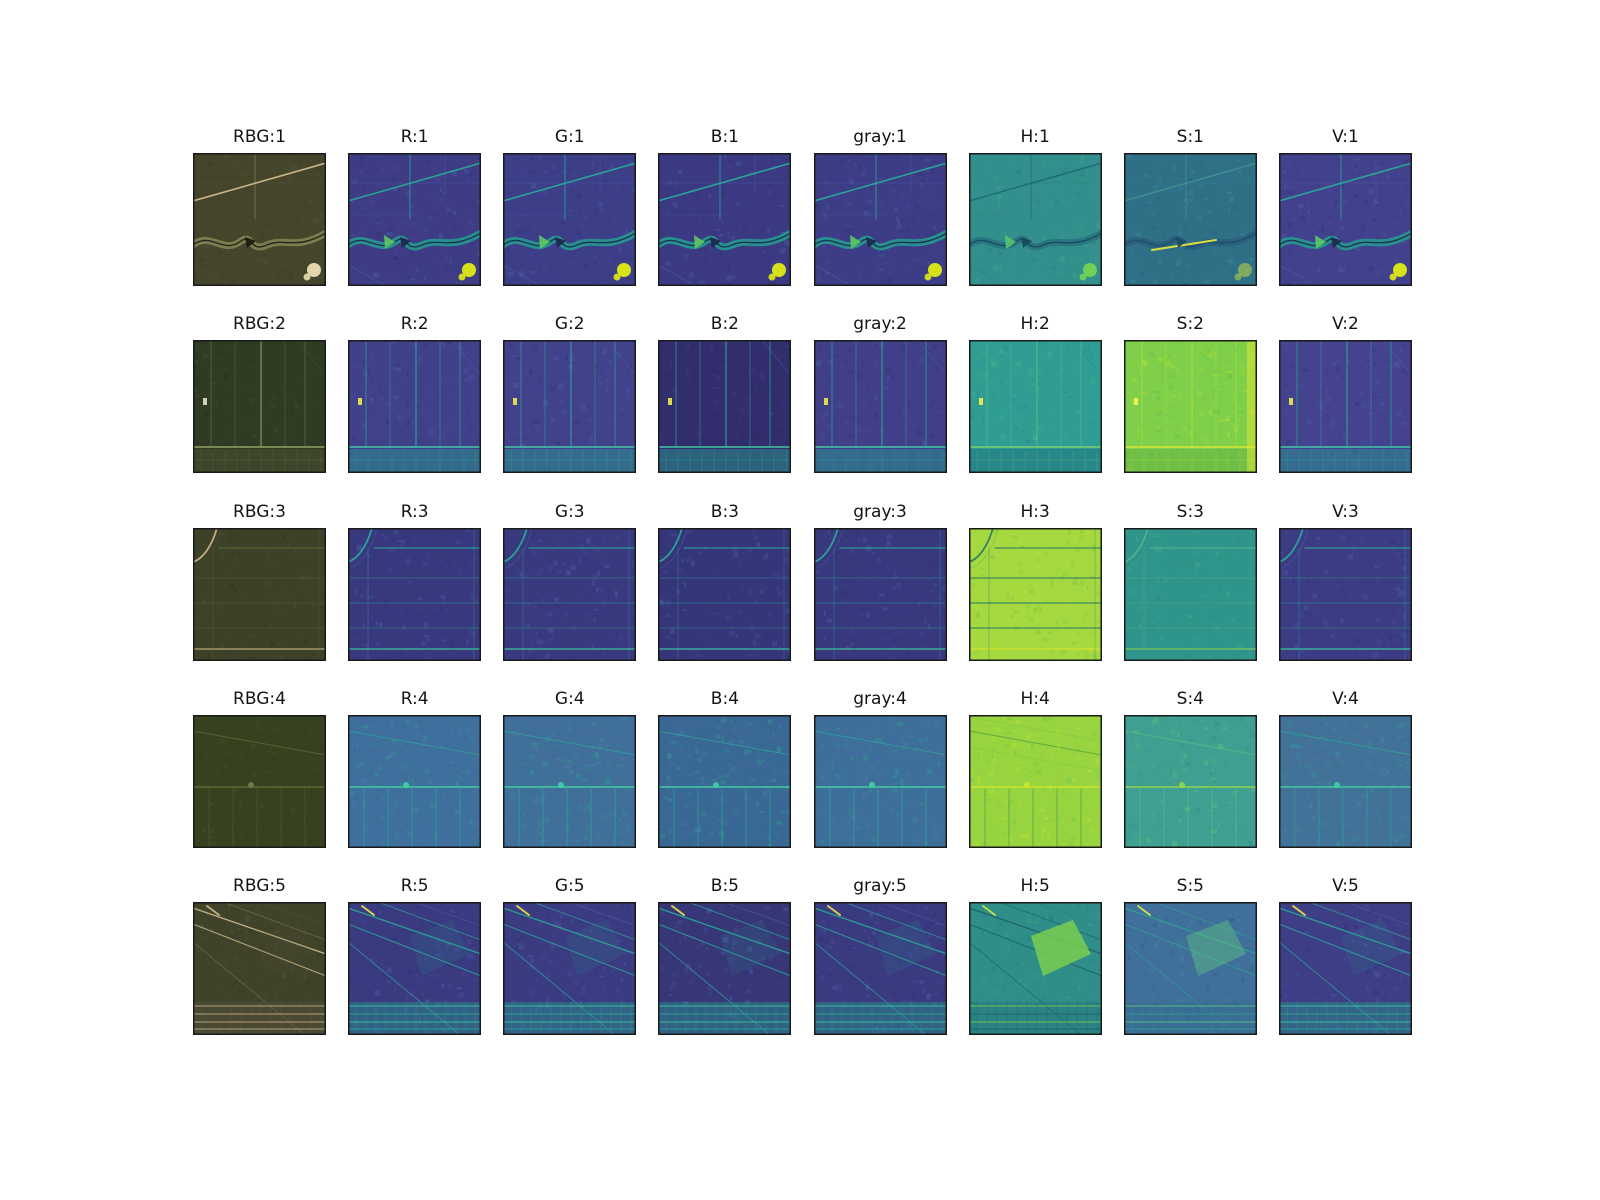  I want to click on figure-cell-b-5: B:5, so click(725, 955).